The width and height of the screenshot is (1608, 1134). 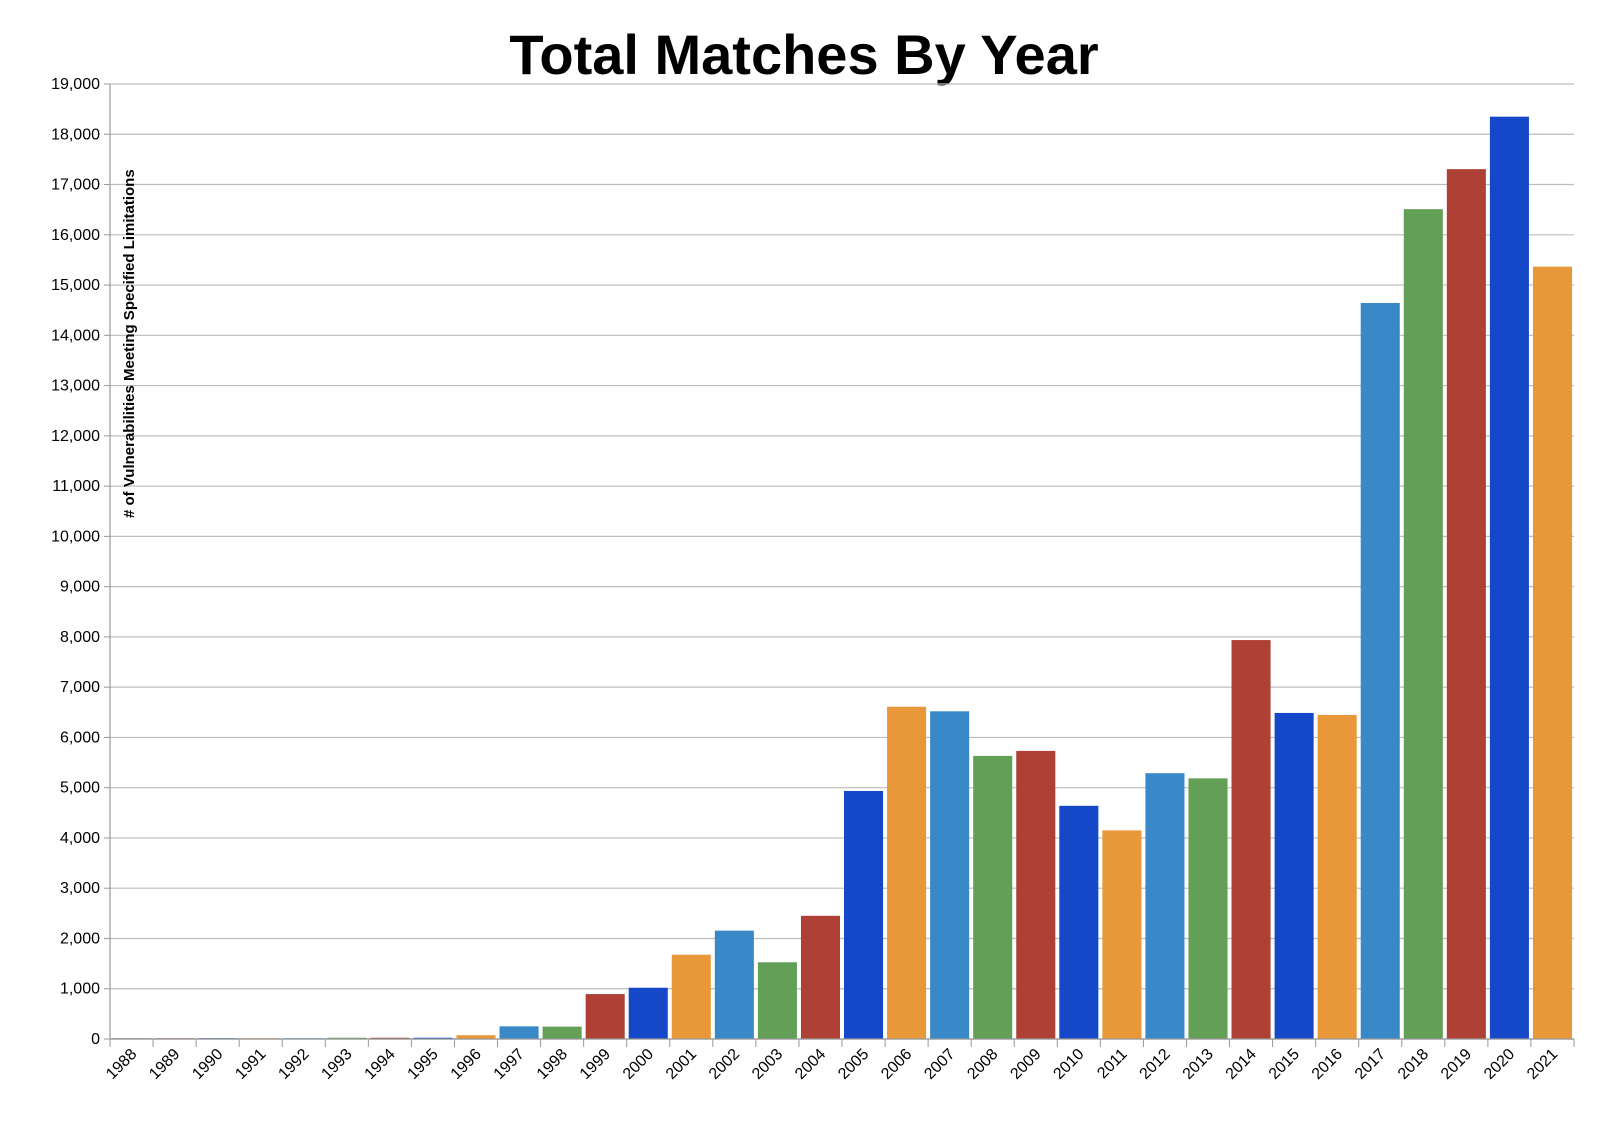 What do you see at coordinates (1122, 934) in the screenshot?
I see `bar-2011` at bounding box center [1122, 934].